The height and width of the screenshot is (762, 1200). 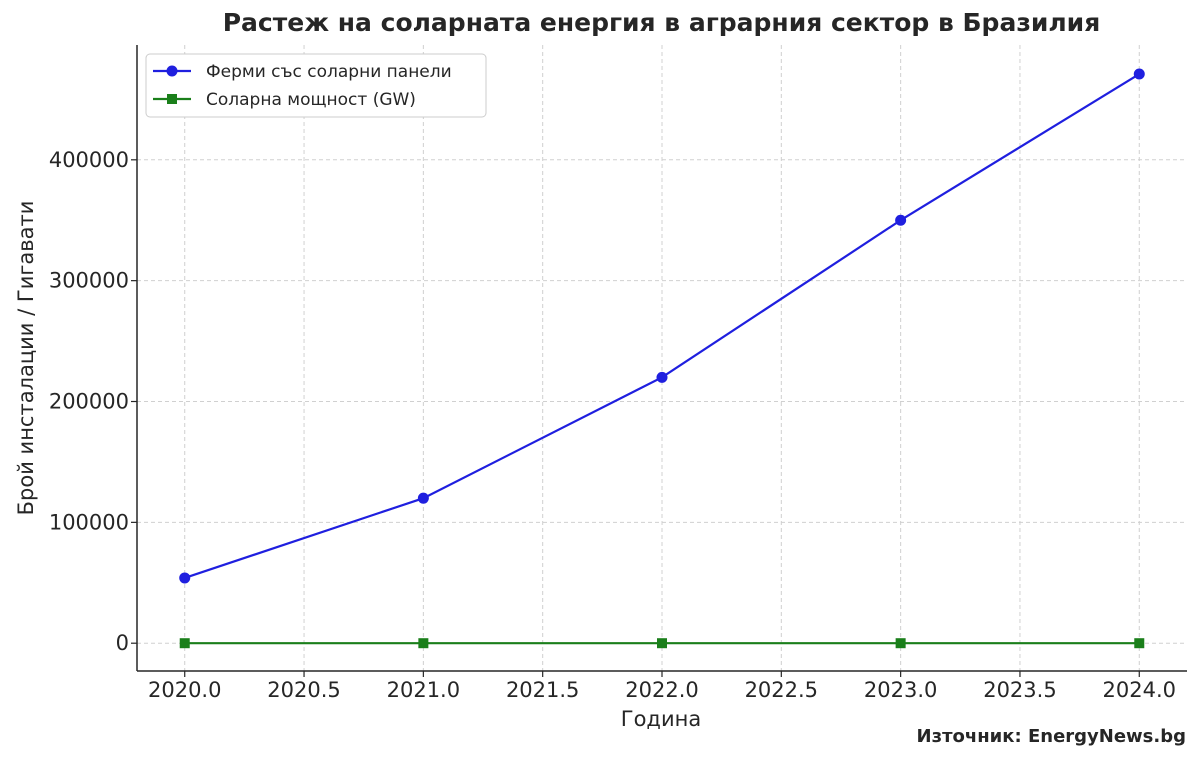 I want to click on y-tick-label: 0, so click(x=122, y=643).